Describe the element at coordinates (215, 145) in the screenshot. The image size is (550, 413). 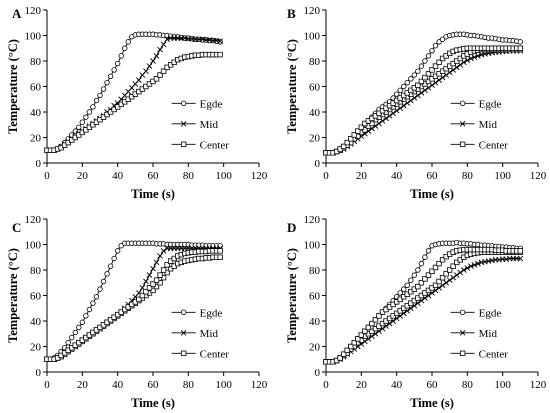
I see `legend-label: Center` at that location.